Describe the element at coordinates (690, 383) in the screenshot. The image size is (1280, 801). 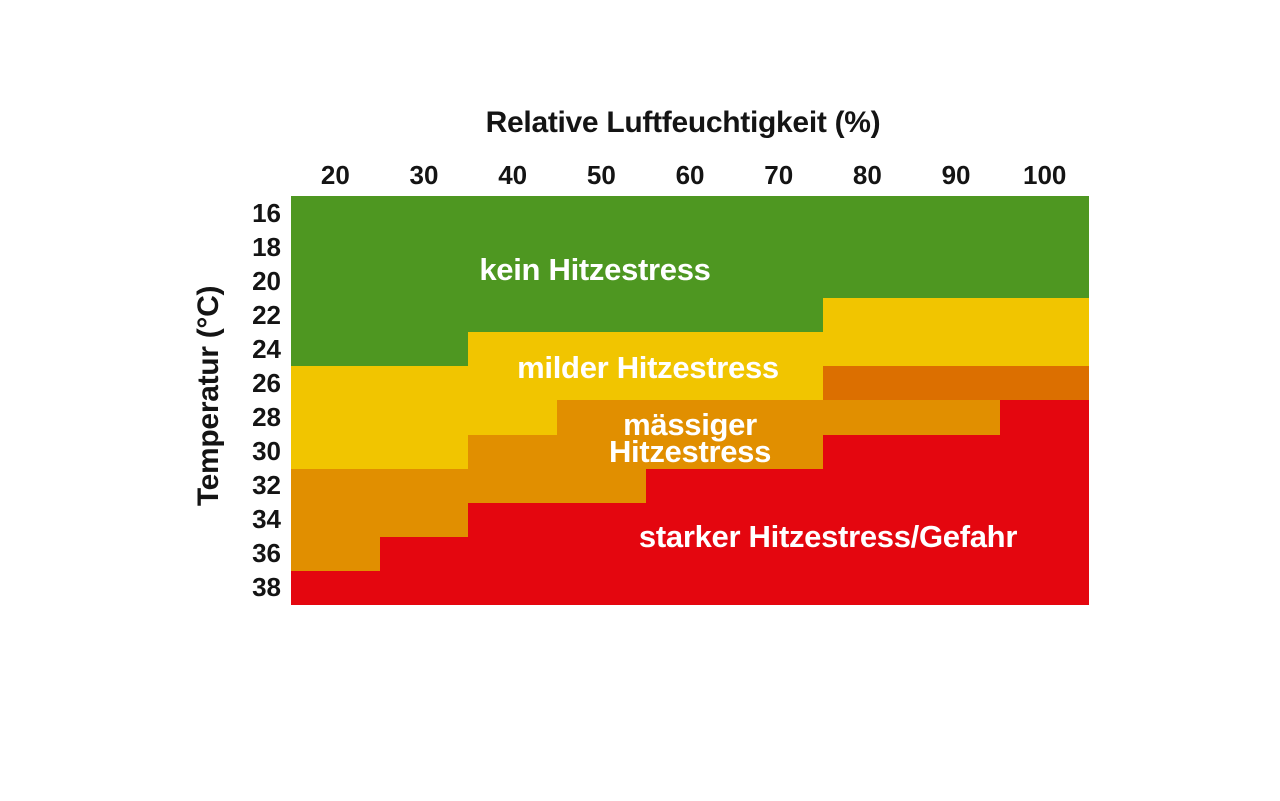
I see `cell-26c-60pct` at that location.